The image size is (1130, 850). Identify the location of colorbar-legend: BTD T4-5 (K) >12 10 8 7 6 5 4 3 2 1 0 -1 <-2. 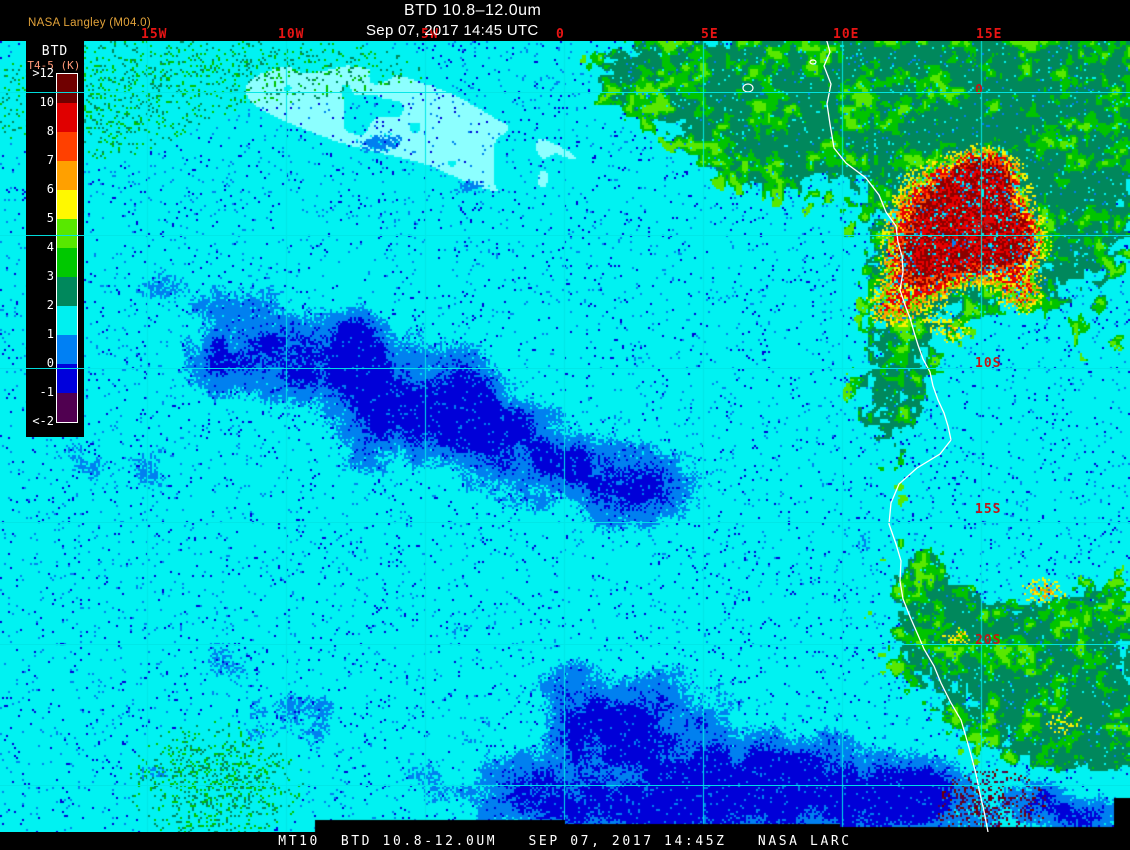
(55, 239).